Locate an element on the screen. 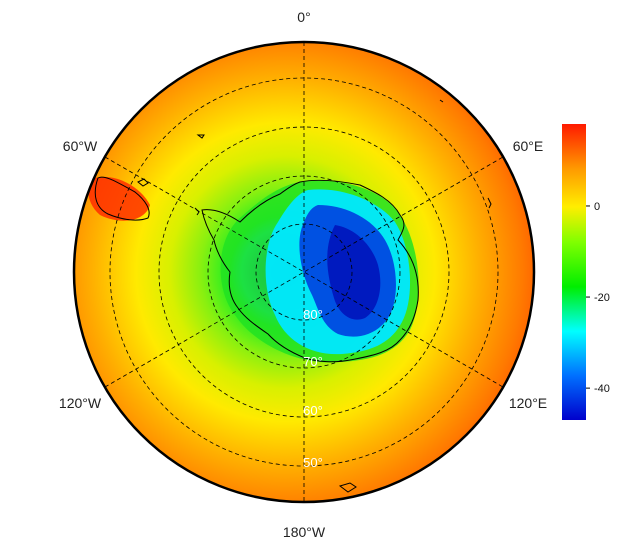 The height and width of the screenshot is (552, 625). lat-label-80: 80° is located at coordinates (313, 314).